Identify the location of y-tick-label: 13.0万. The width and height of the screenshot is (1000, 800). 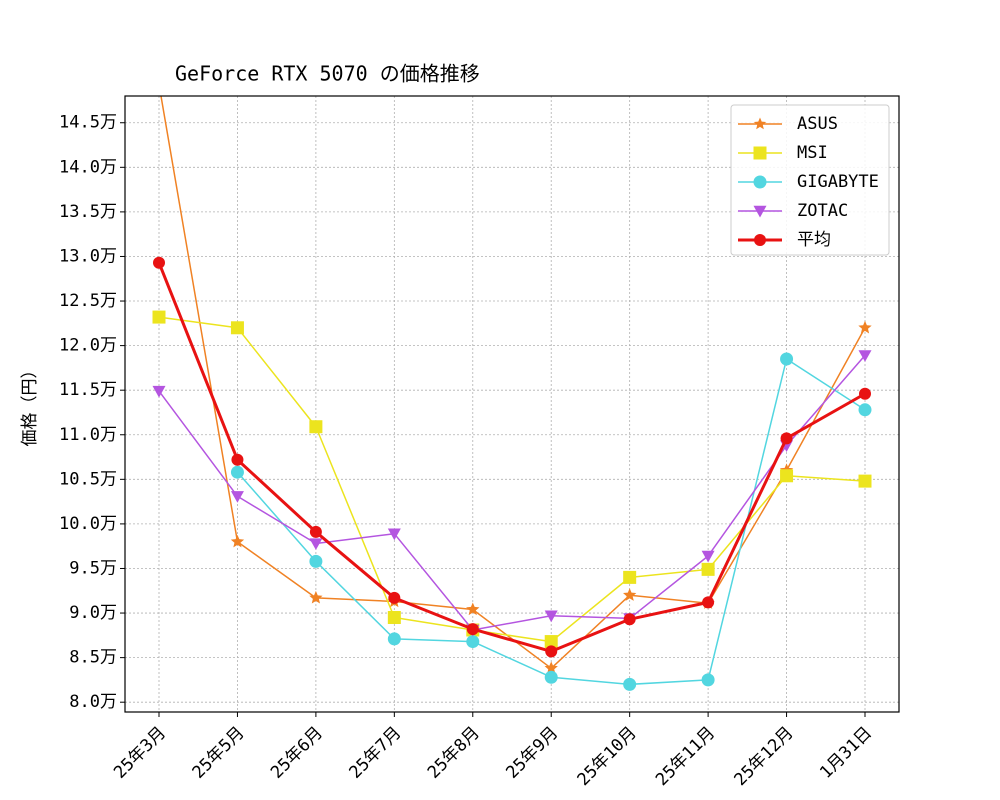
(88, 256).